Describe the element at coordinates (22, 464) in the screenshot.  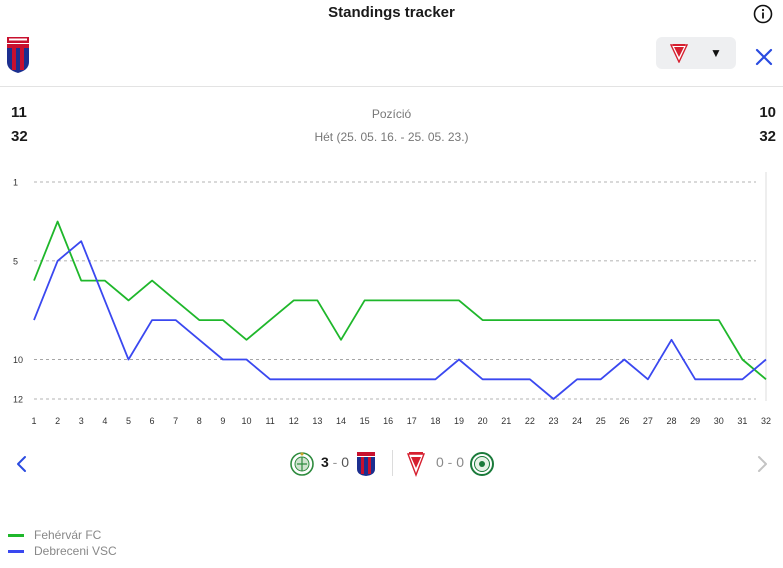
I see `previous-arrow-icon` at that location.